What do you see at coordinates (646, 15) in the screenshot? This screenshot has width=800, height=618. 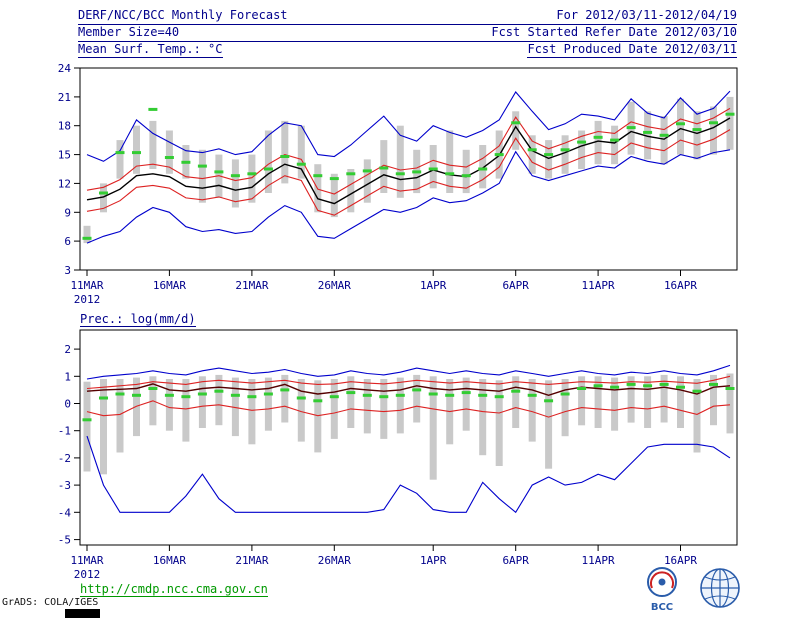 I see `forecast-date-range: For 2012/03/11-2012/04/19` at bounding box center [646, 15].